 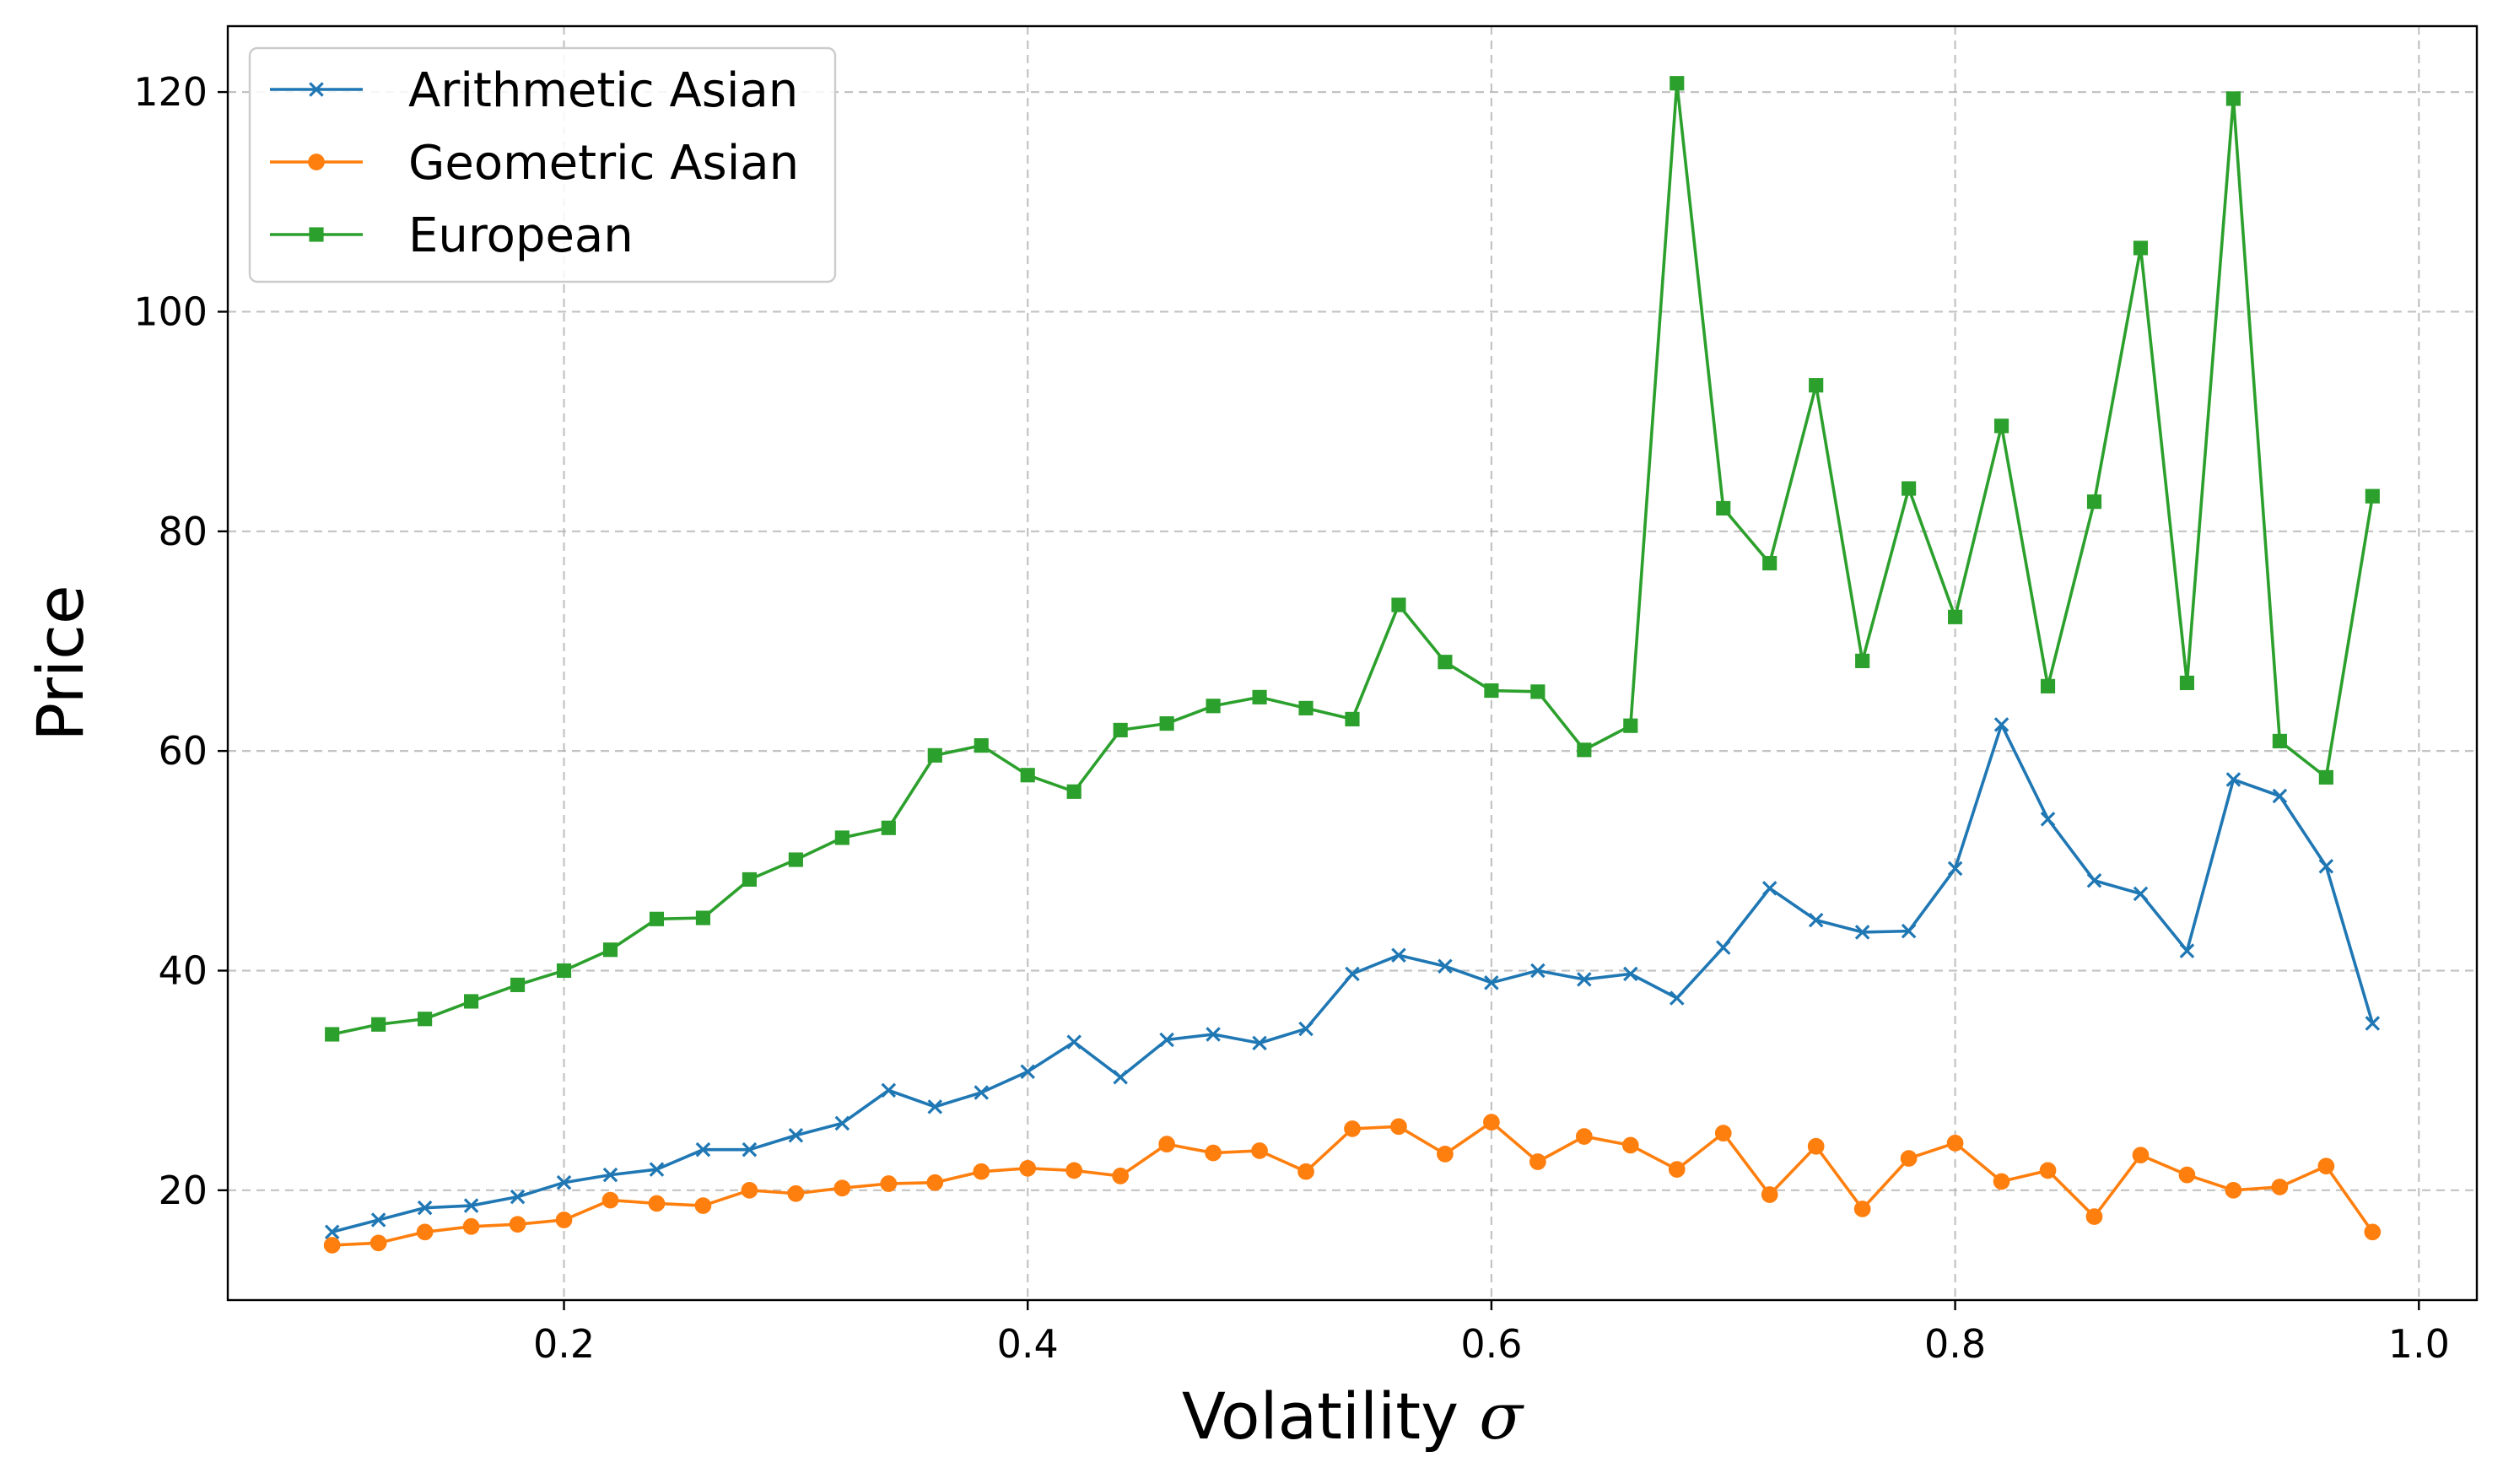 I want to click on legend-item-geometric-asian: Geometric Asian, so click(x=534, y=163).